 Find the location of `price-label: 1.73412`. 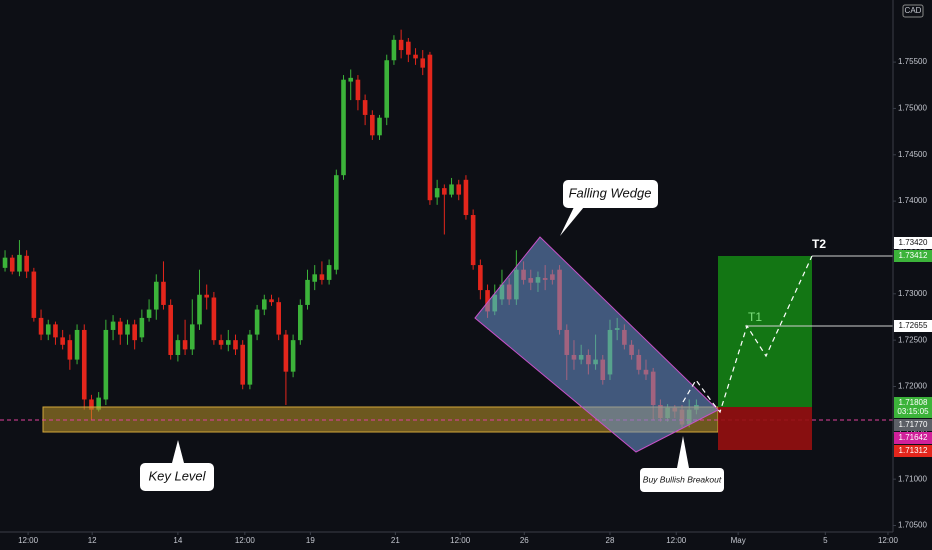

price-label: 1.73412 is located at coordinates (913, 255).